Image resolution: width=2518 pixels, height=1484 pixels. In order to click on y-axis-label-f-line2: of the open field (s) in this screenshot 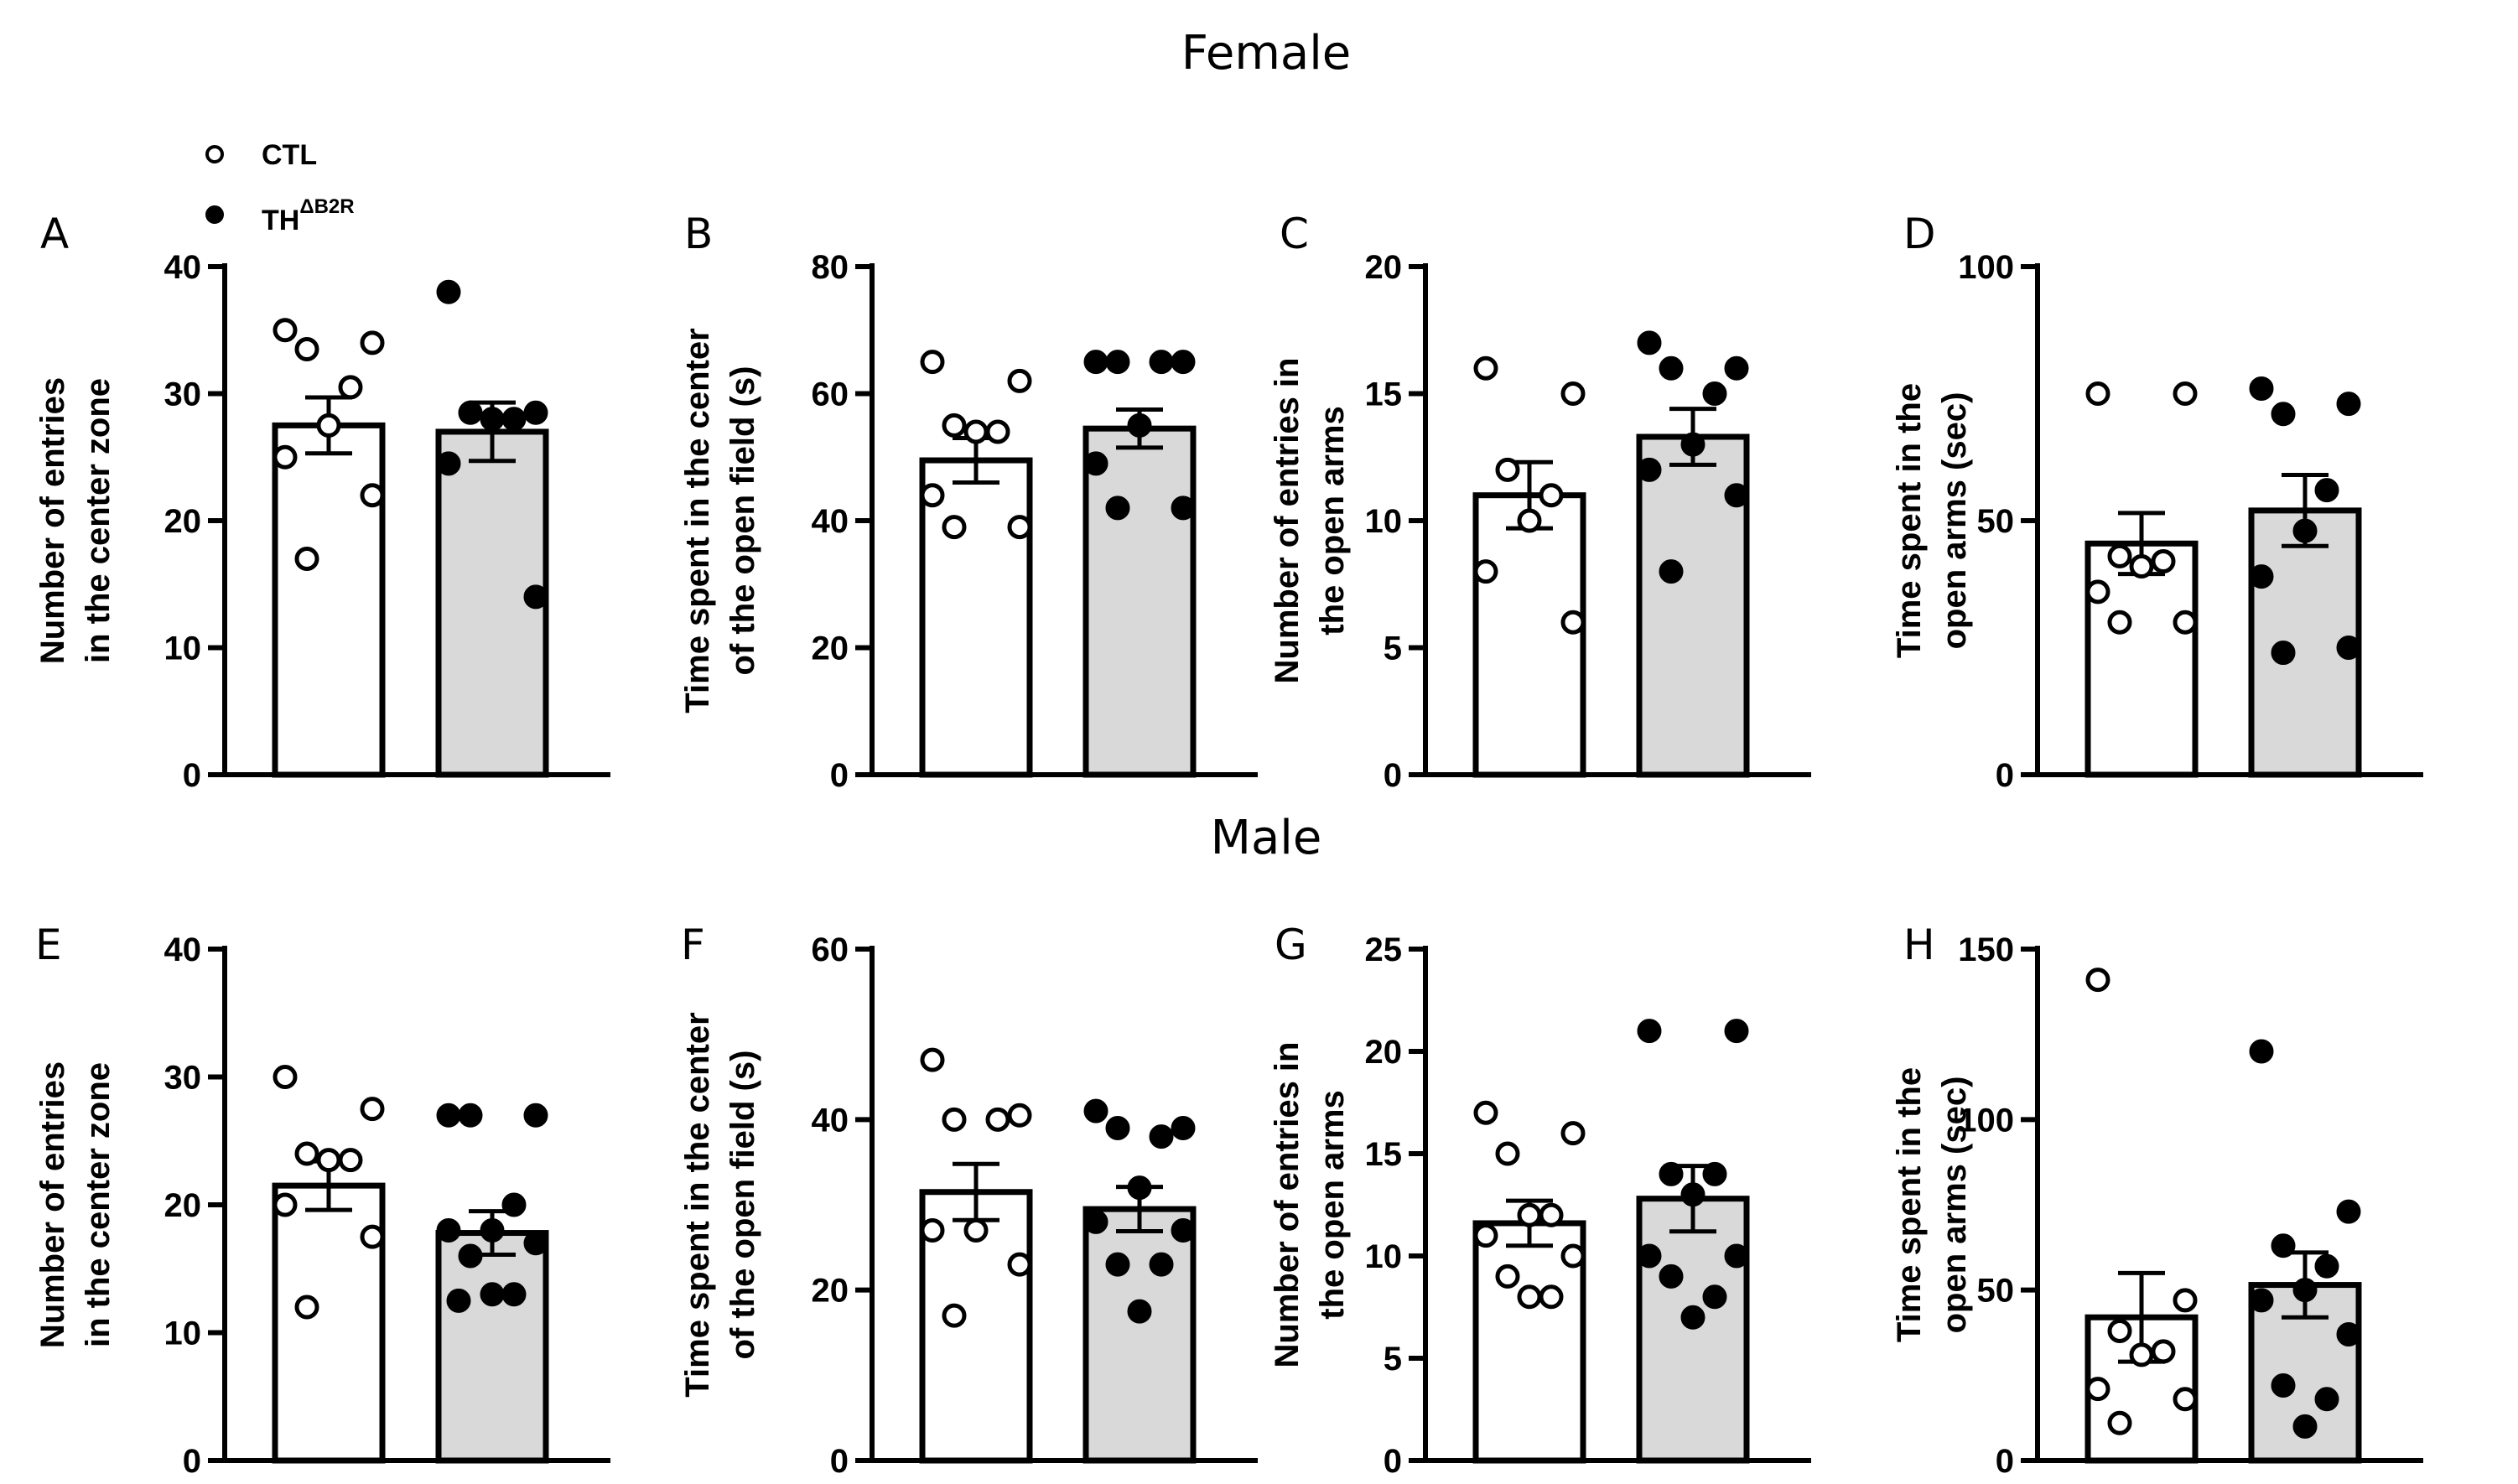, I will do `click(742, 1205)`.